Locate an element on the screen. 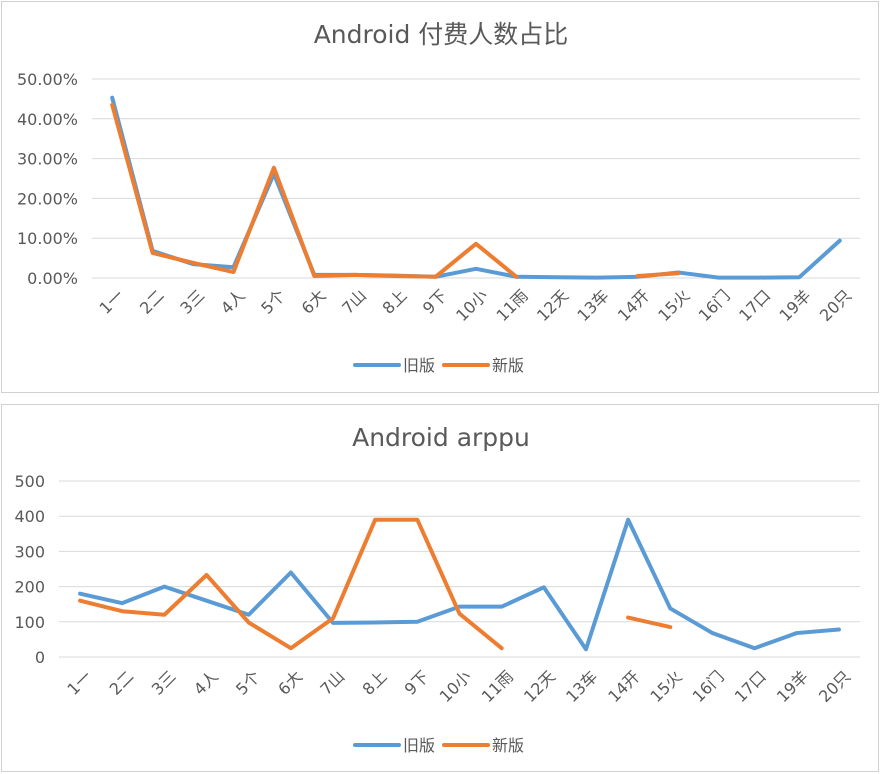 The height and width of the screenshot is (774, 882). y-tick-label: 20.00% is located at coordinates (47, 198).